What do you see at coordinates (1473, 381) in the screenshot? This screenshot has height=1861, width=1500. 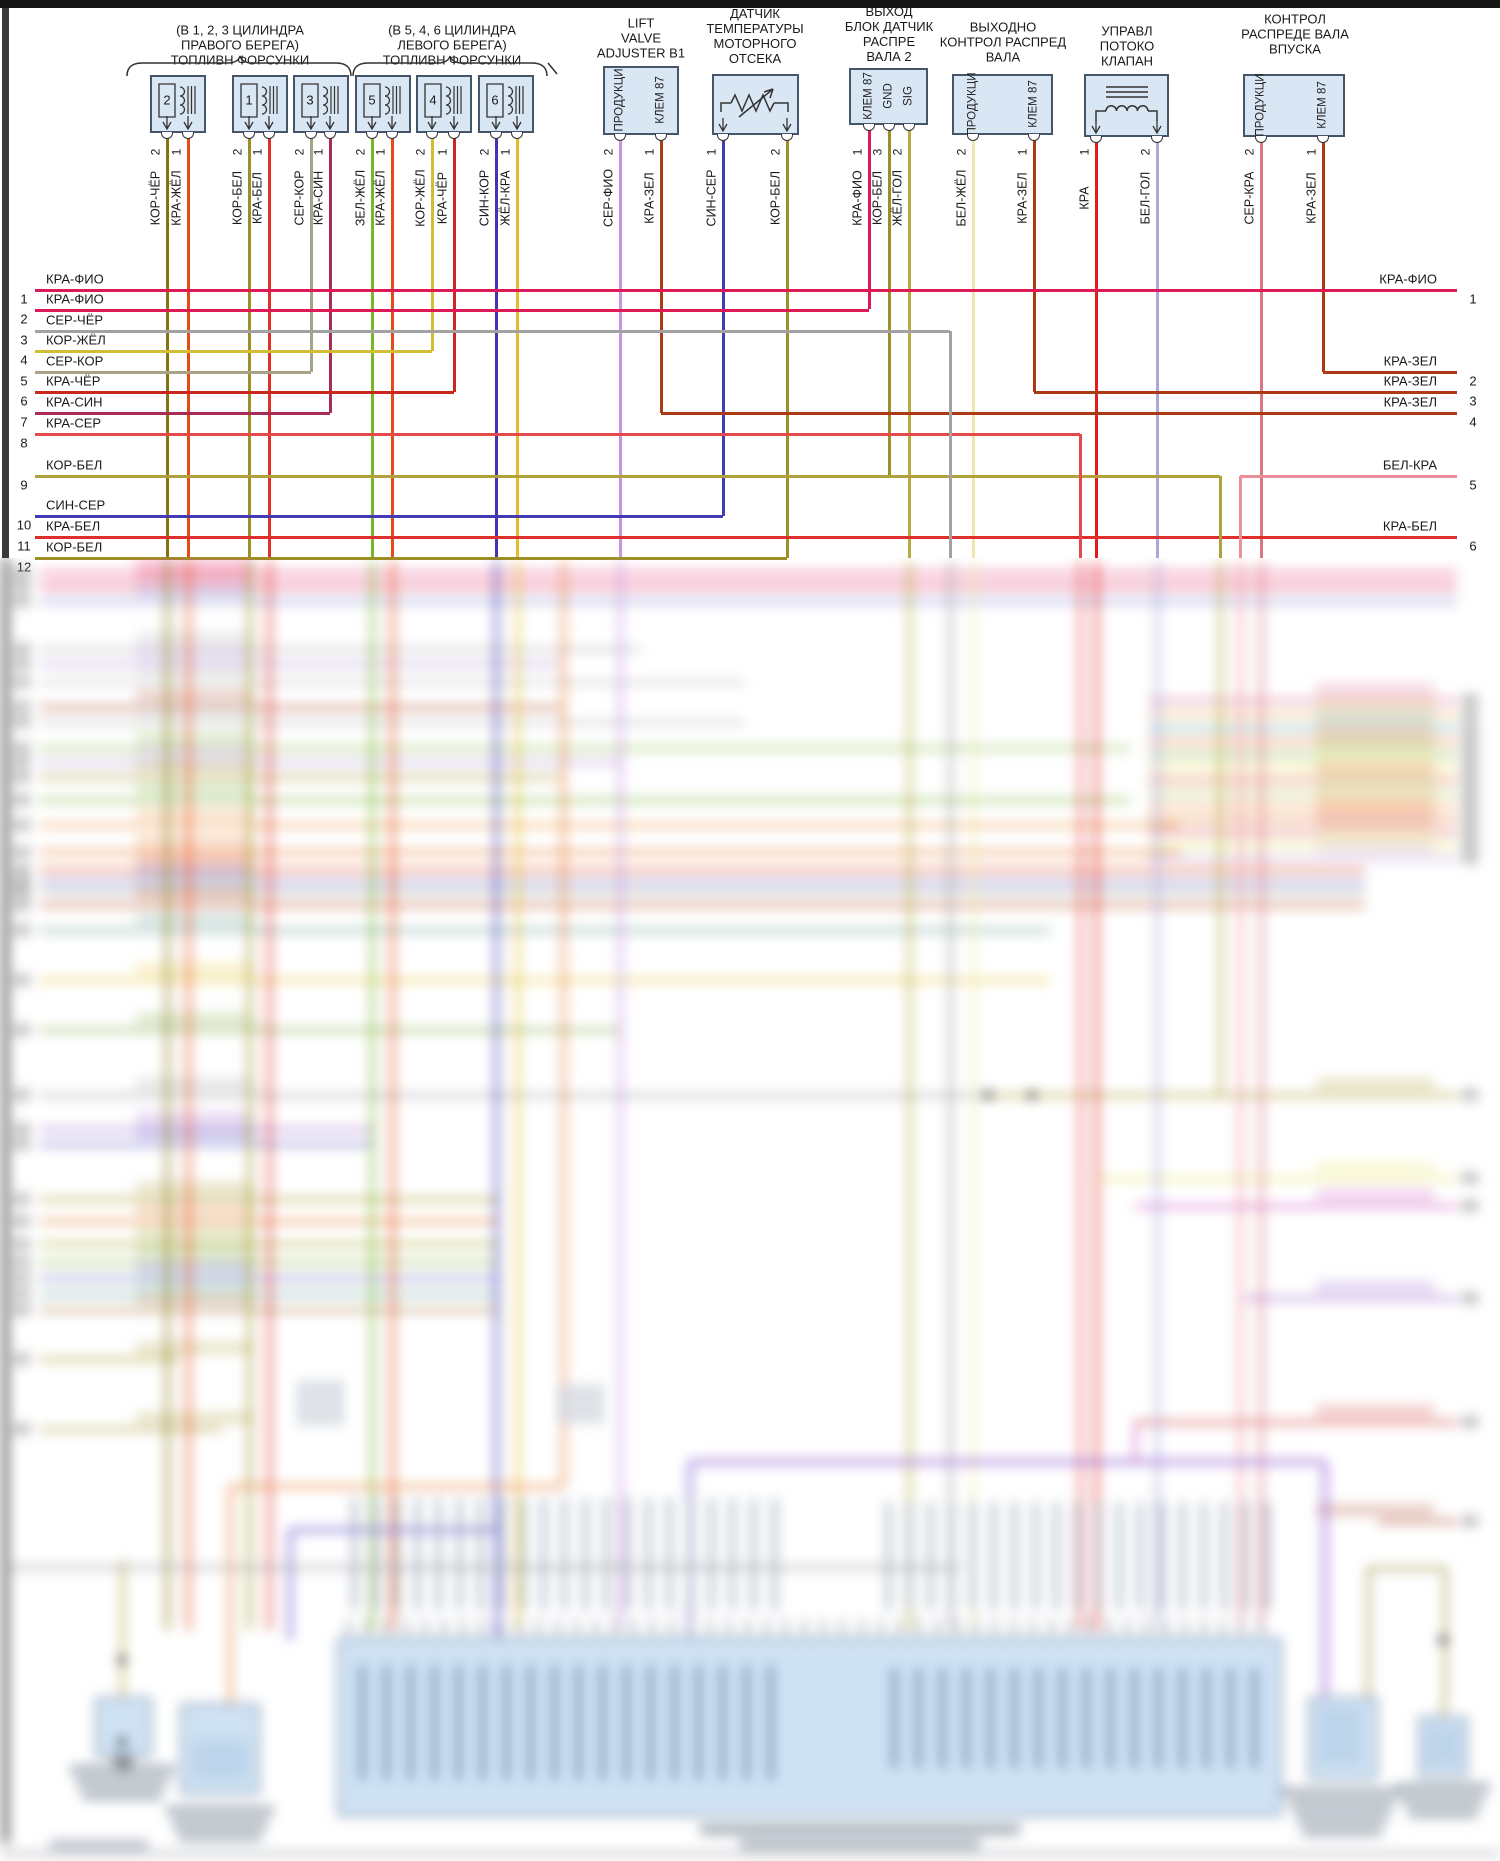 I see `right-row-number: 2` at bounding box center [1473, 381].